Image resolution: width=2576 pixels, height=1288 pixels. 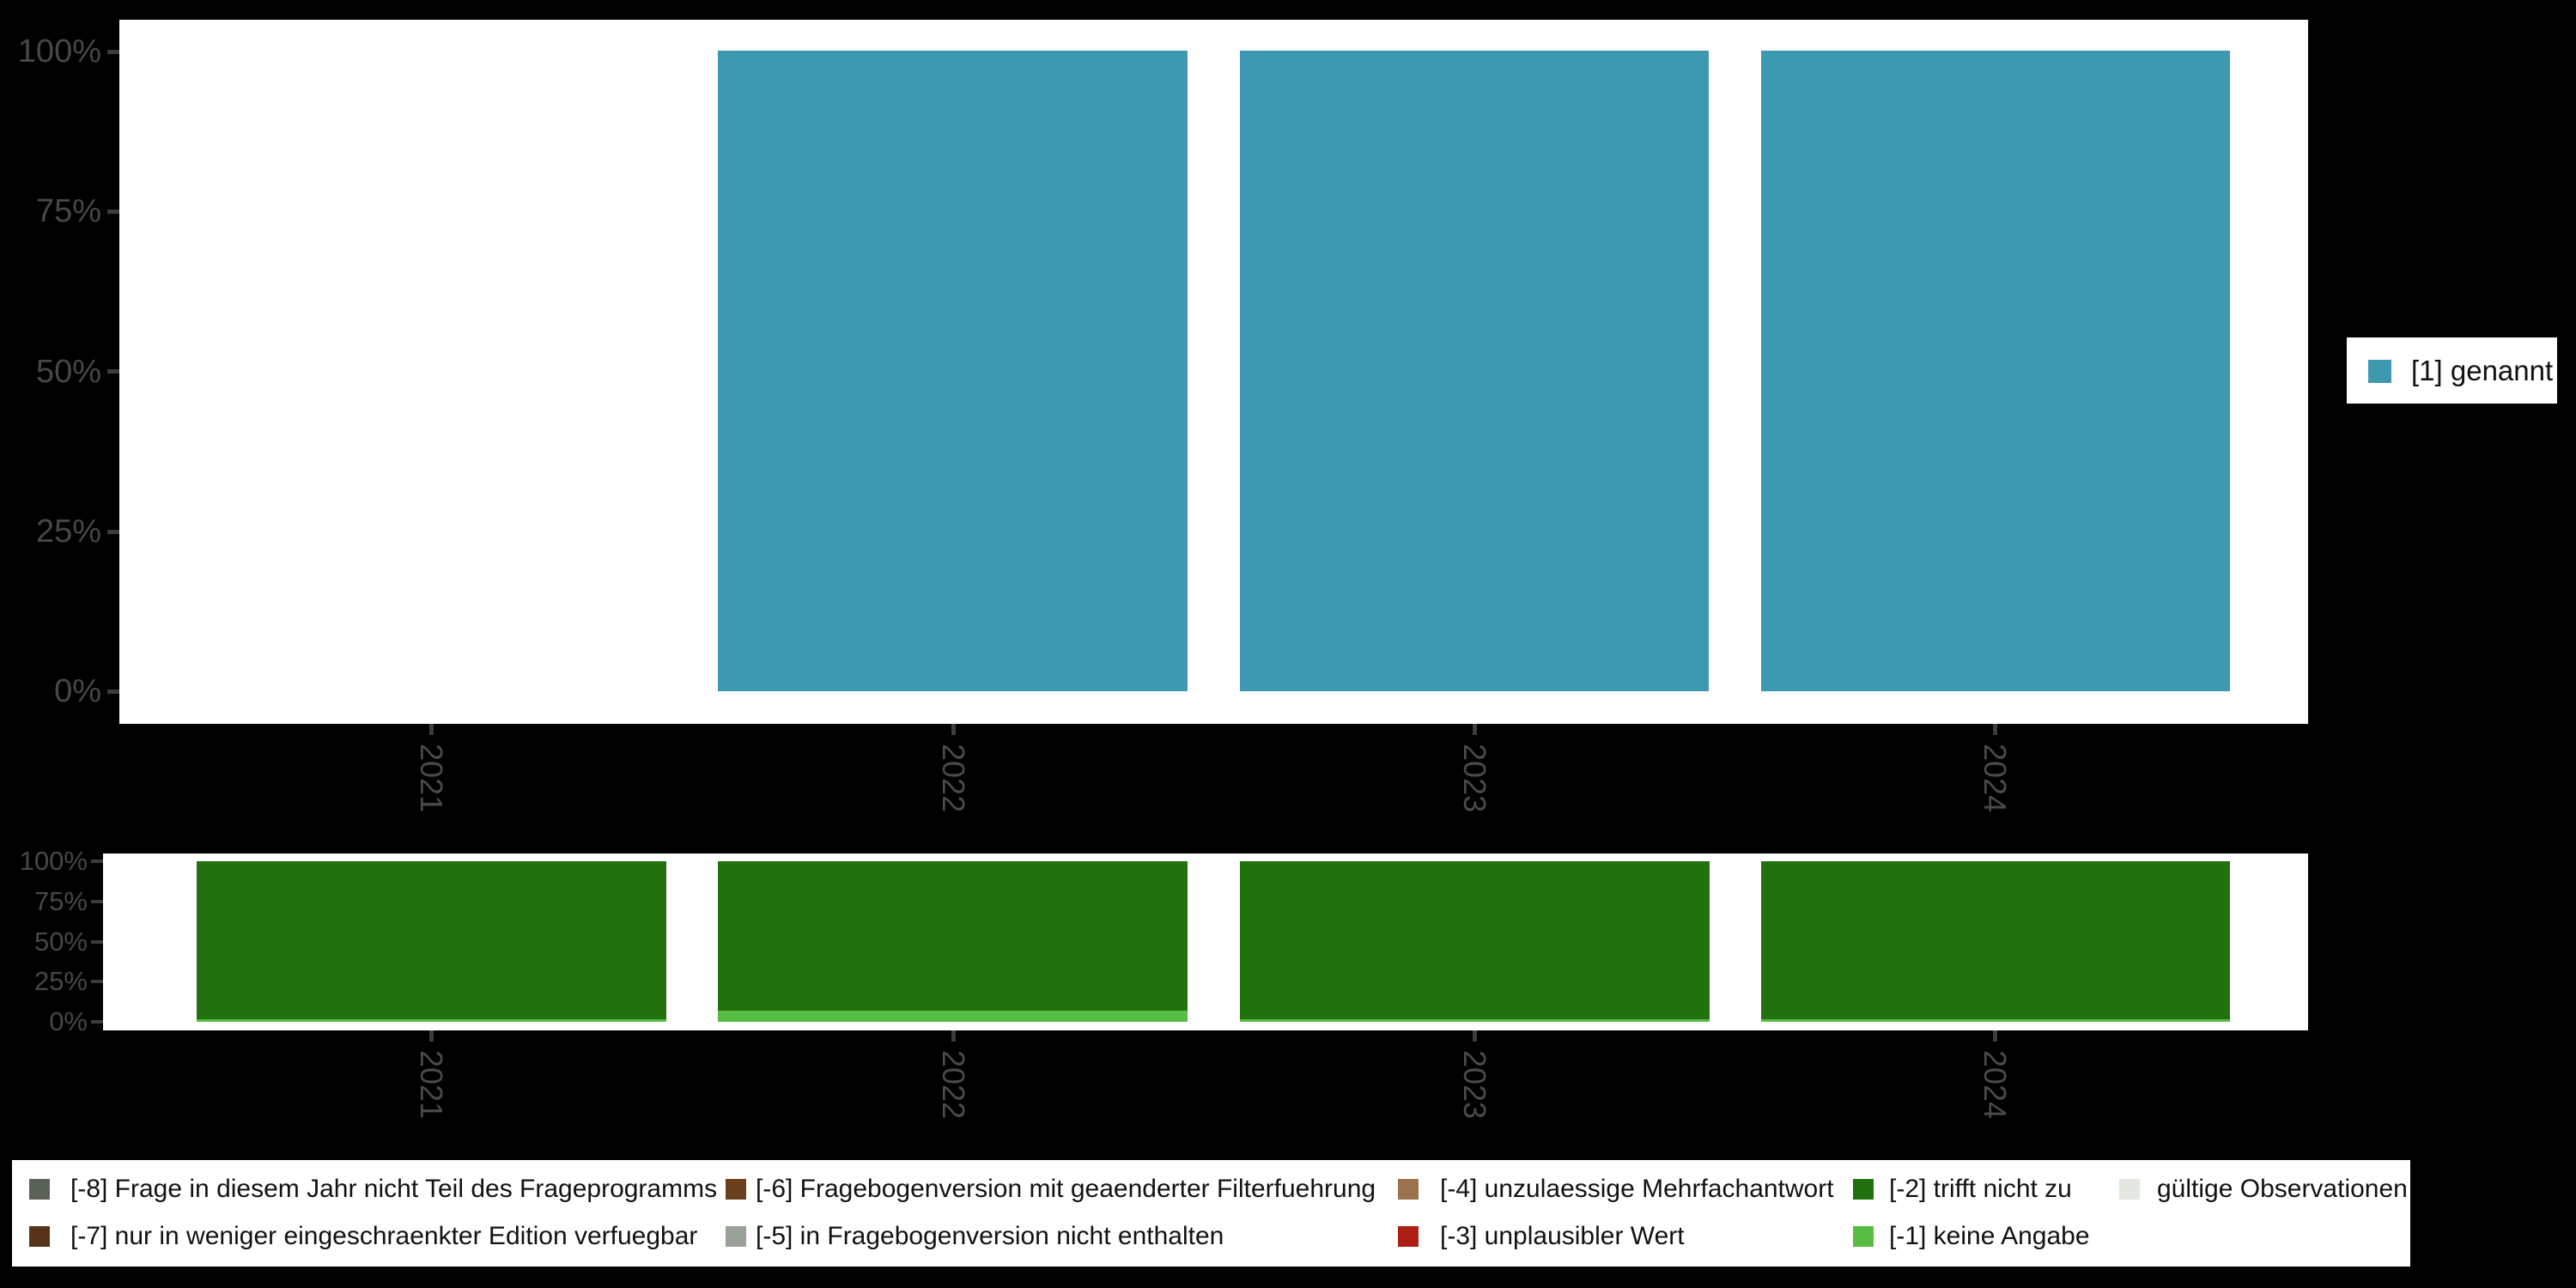 What do you see at coordinates (61, 942) in the screenshot?
I see `bottom-y-label-50: 50%` at bounding box center [61, 942].